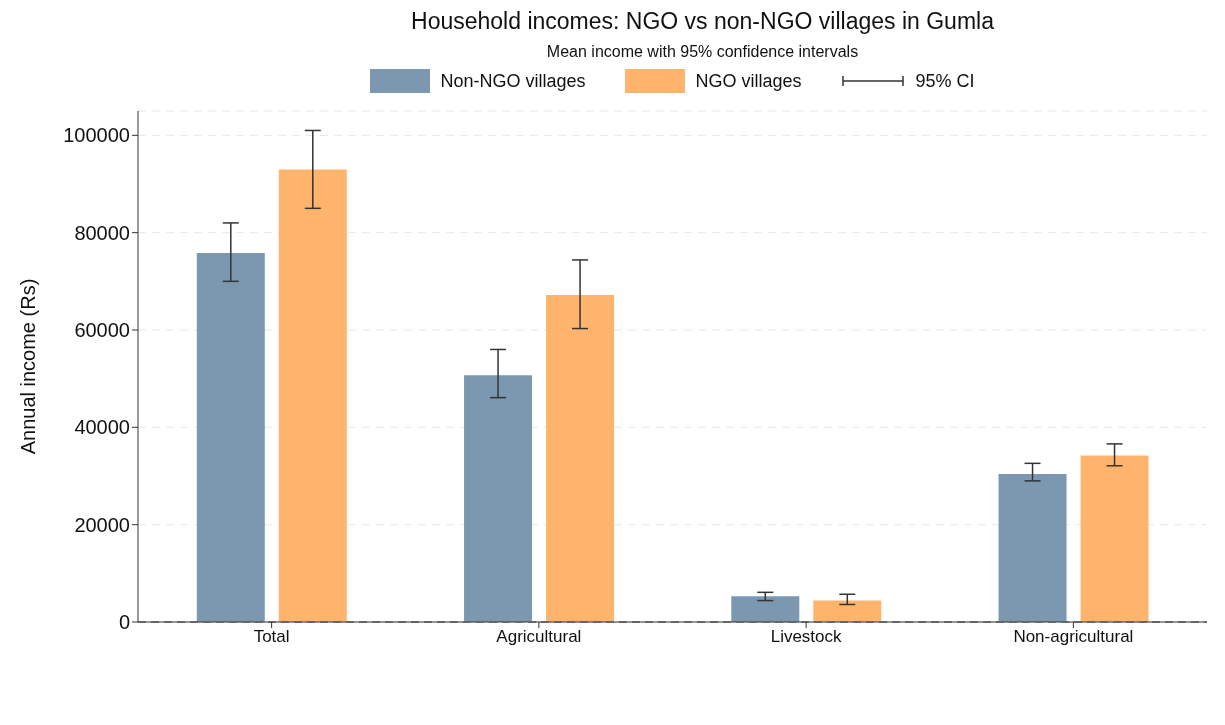 The image size is (1225, 725). Describe the element at coordinates (28, 366) in the screenshot. I see `y-axis-title: Annual income (Rs)` at that location.